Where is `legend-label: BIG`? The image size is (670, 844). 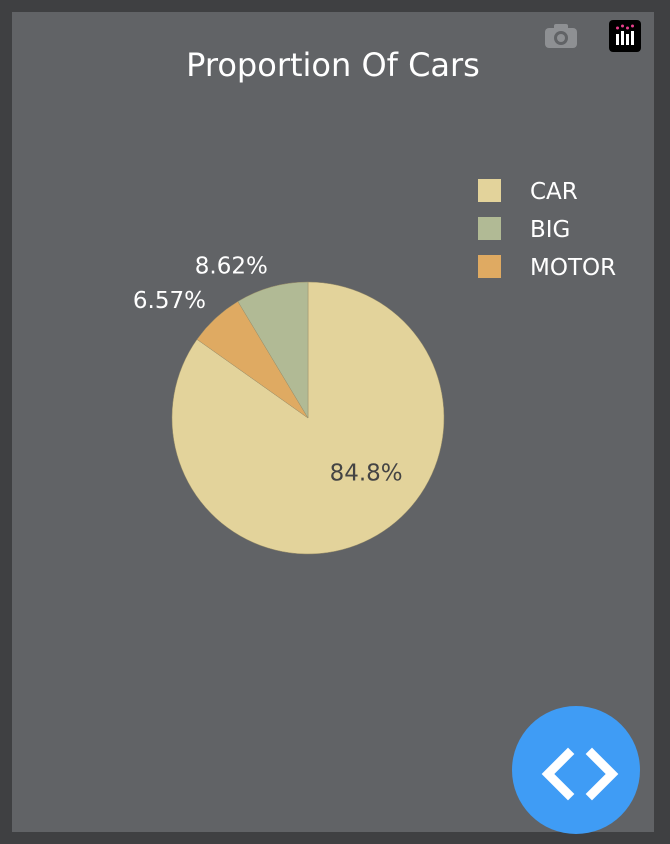
legend-label: BIG is located at coordinates (550, 230).